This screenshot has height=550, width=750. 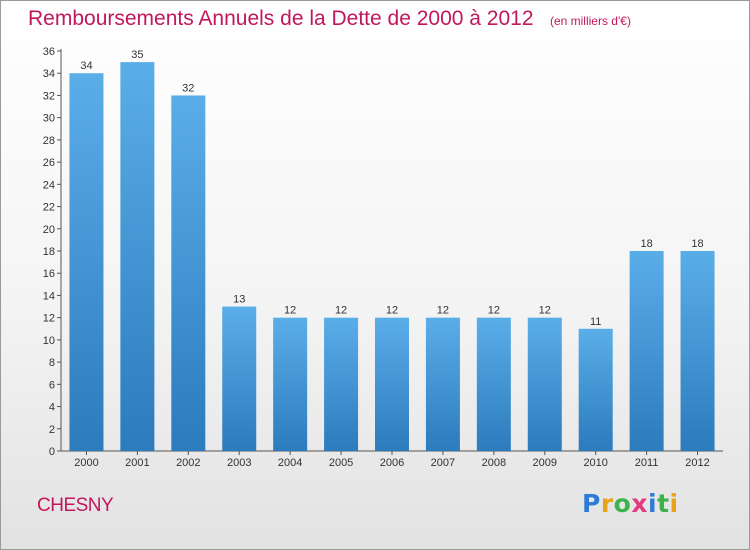 I want to click on bar-value-label: 34, so click(x=86, y=66).